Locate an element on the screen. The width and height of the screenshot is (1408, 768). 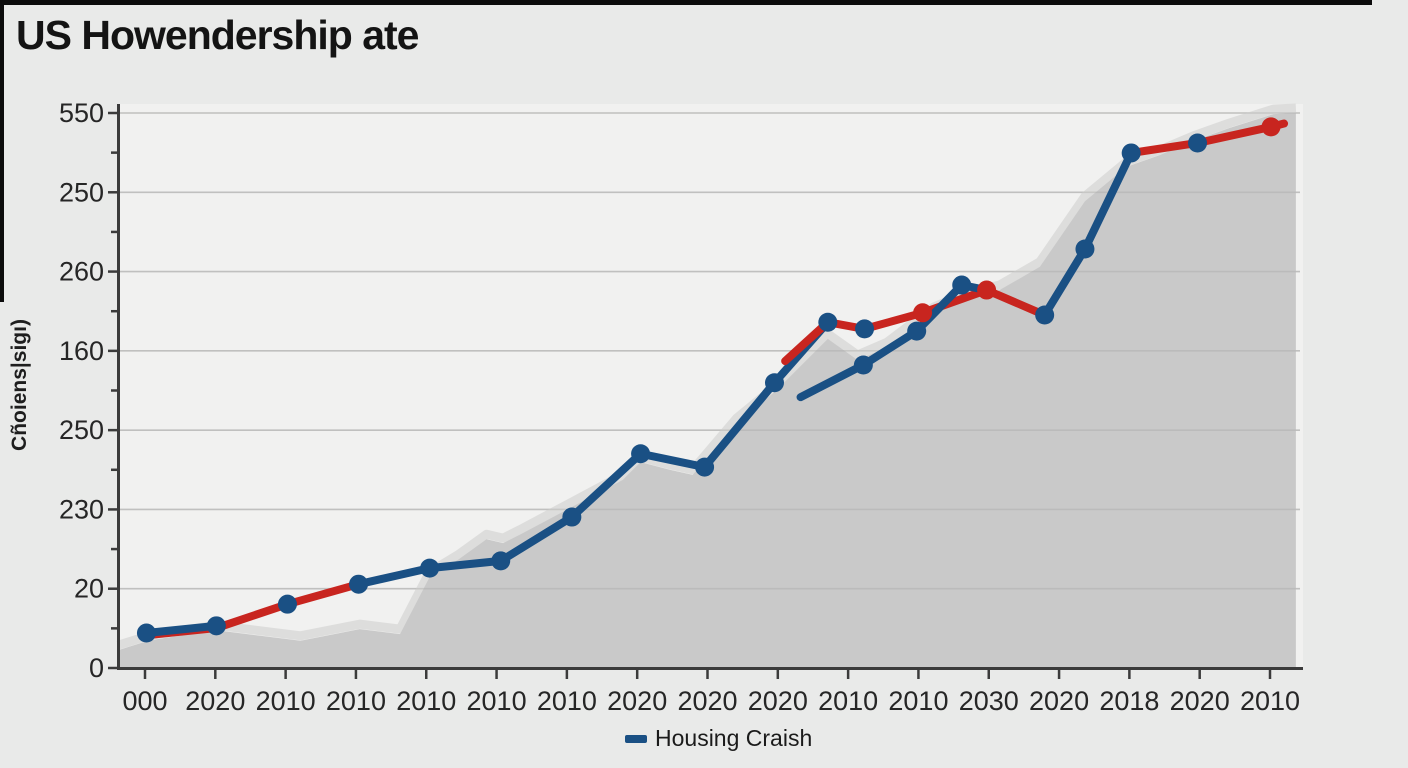
y-tick-label: 230 is located at coordinates (81, 509).